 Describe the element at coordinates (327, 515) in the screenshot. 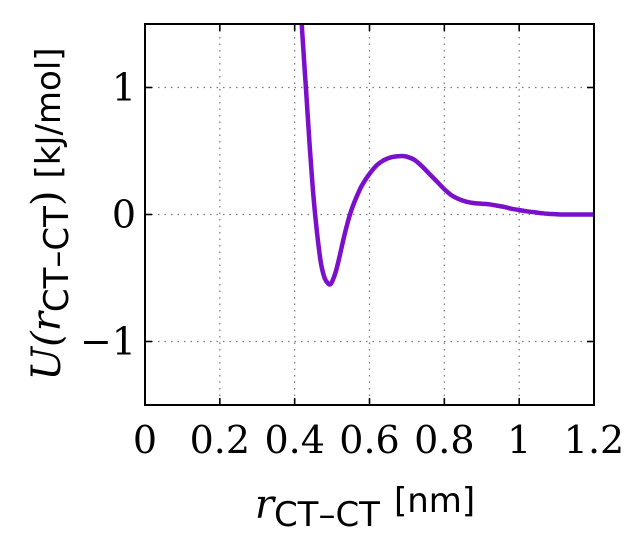

I see `x-axis-label-subscript: CT–CT` at that location.